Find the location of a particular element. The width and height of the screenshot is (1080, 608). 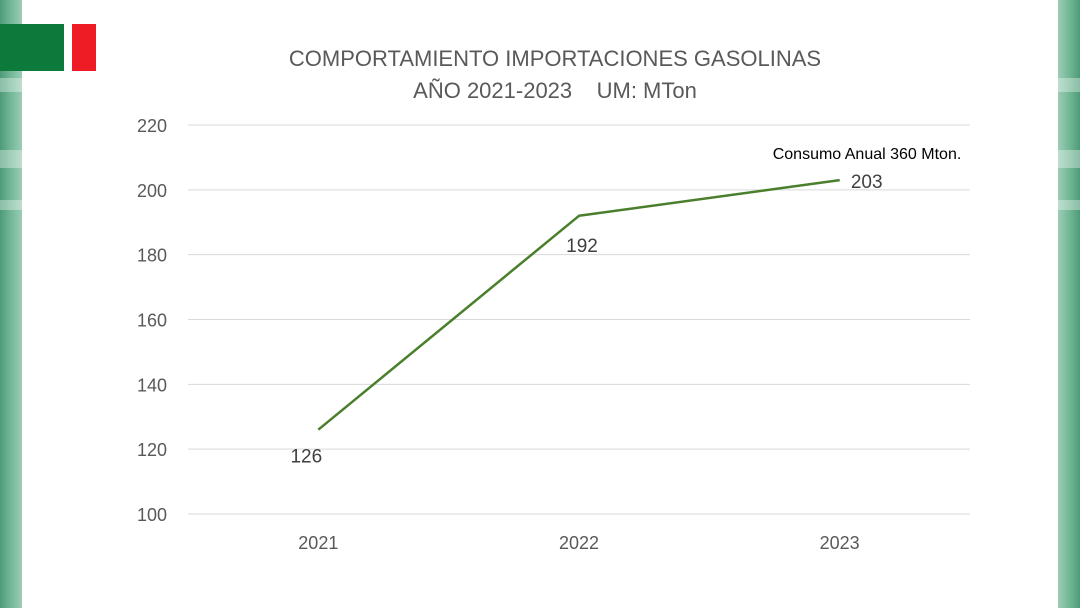

data-label-2023: 203 is located at coordinates (867, 182).